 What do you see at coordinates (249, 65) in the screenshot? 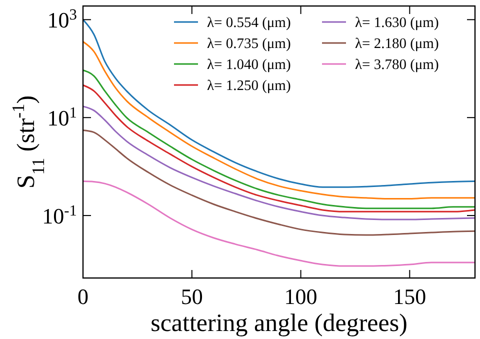
I see `legend-label: λ= 1.040 (μm)` at bounding box center [249, 65].